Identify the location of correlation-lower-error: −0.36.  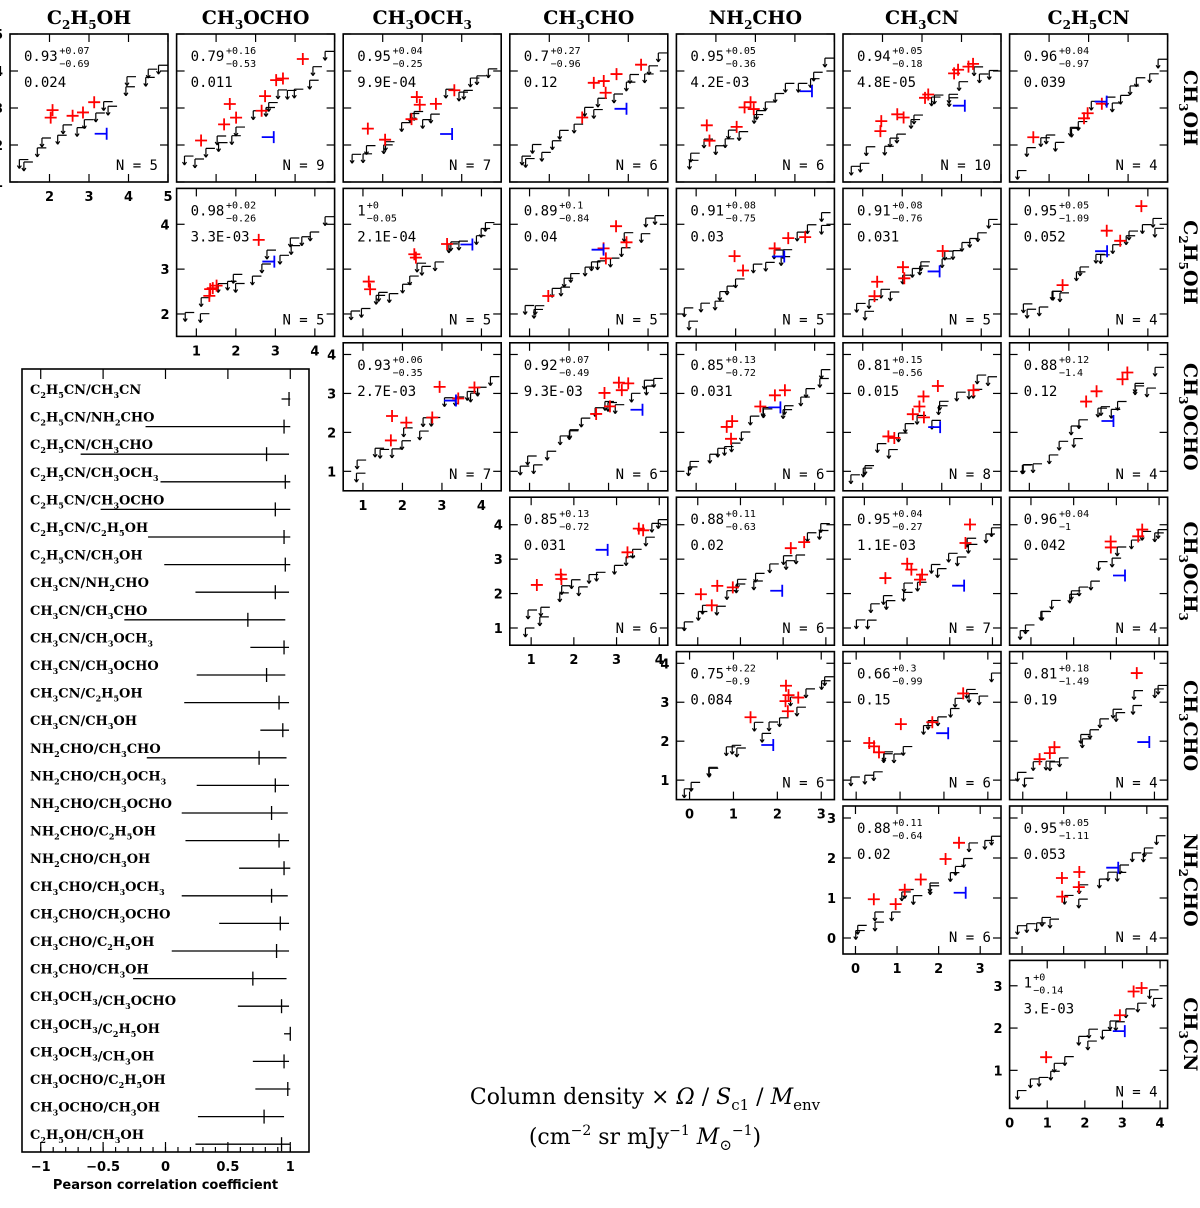
(741, 64).